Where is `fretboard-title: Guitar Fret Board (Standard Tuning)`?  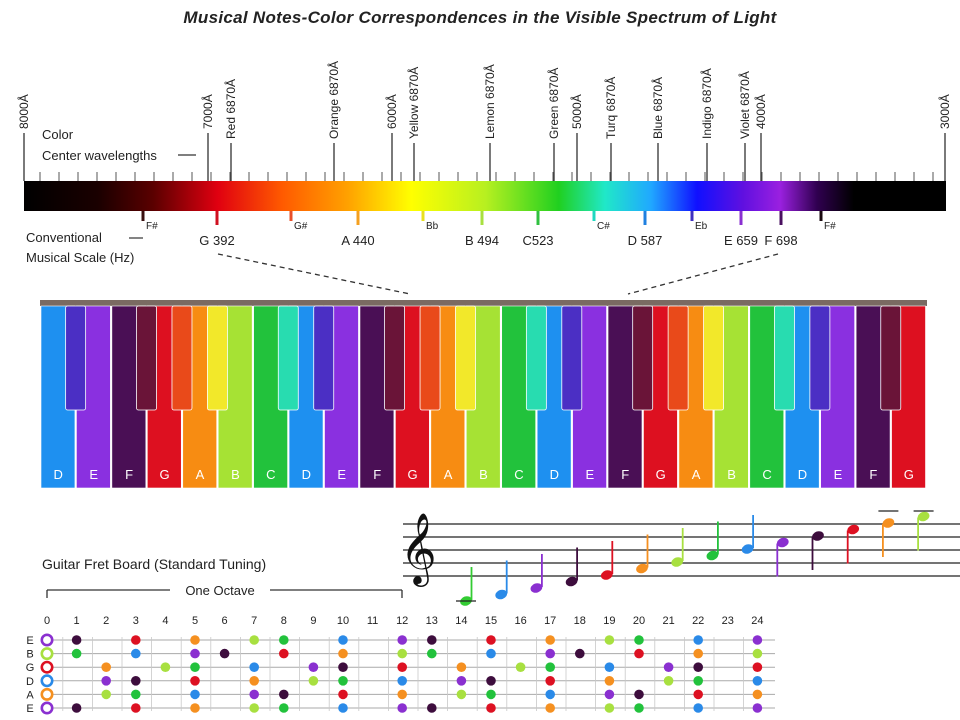 fretboard-title: Guitar Fret Board (Standard Tuning) is located at coordinates (154, 564).